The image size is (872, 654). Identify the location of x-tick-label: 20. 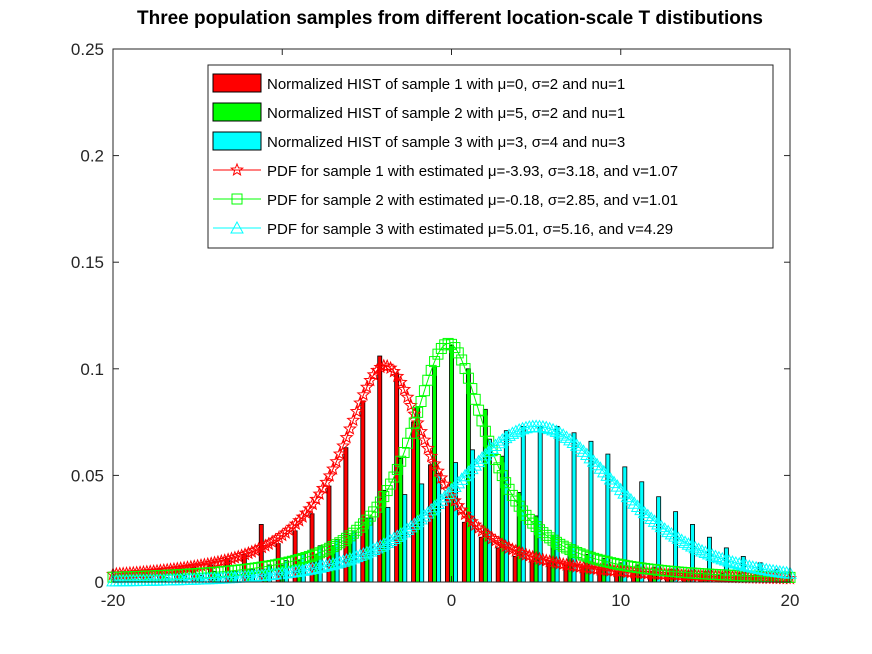
(790, 600).